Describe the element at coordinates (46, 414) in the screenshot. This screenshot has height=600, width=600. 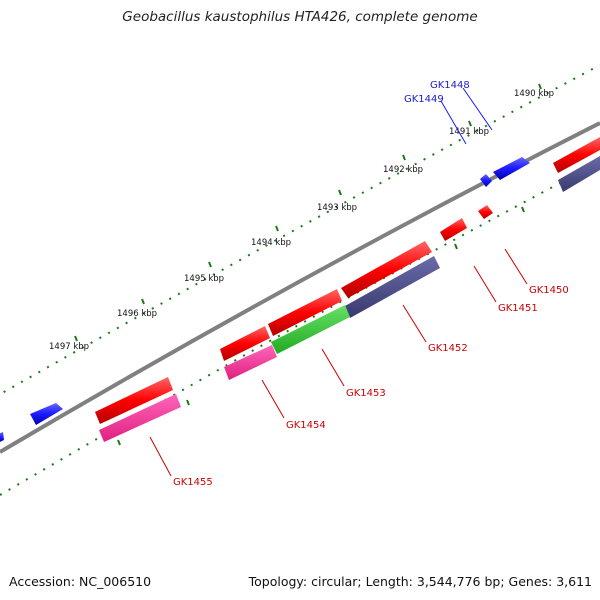
I see `gene-arrow-unnamed-left` at that location.